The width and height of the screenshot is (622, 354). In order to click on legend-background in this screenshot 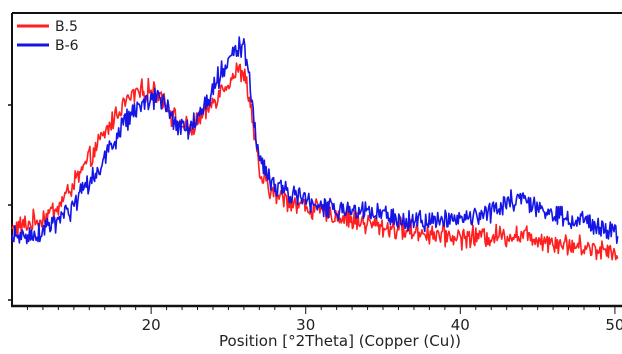, I will do `click(56, 36)`.